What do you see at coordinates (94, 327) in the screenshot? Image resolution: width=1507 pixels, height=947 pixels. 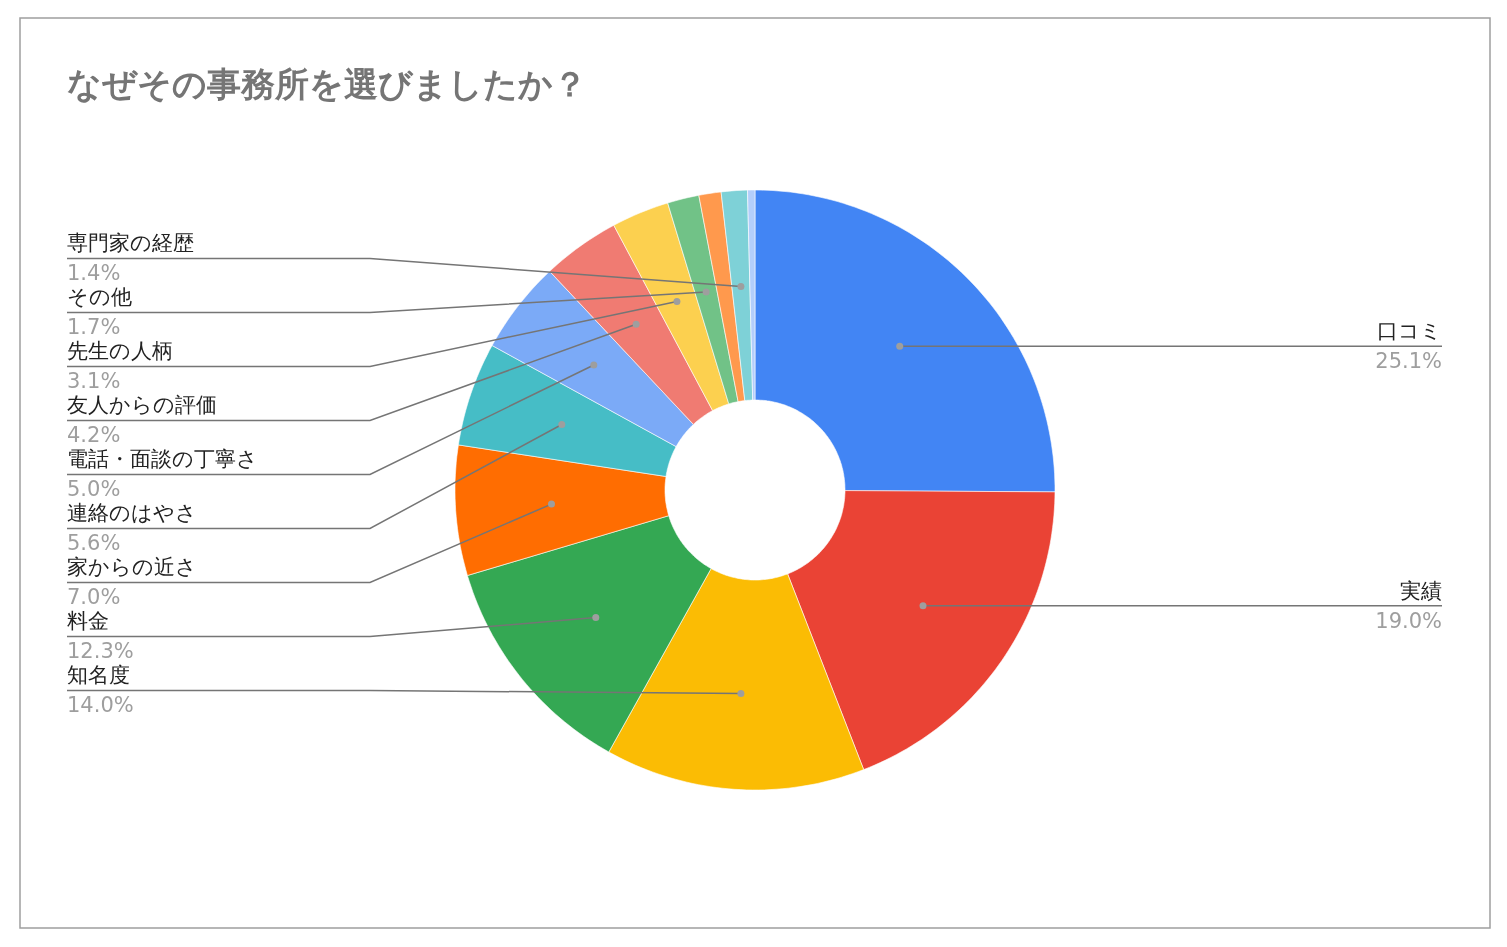 I see `data-label: 1.7%` at bounding box center [94, 327].